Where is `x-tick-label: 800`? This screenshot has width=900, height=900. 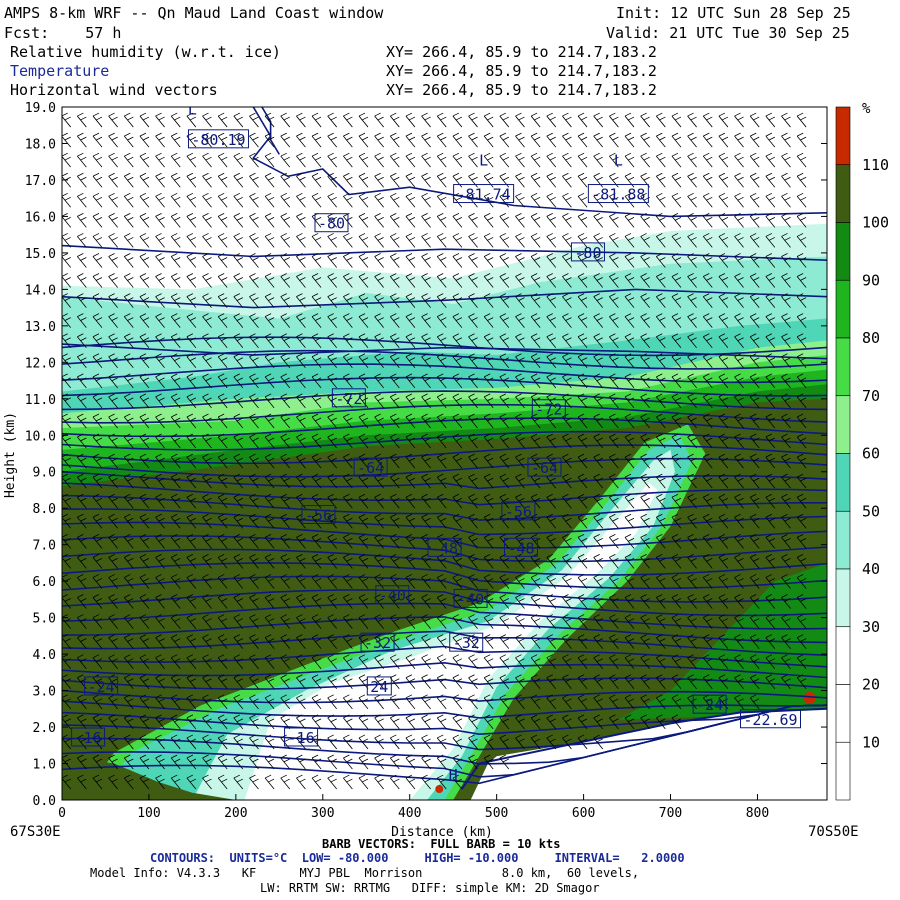 x-tick-label: 800 is located at coordinates (757, 813).